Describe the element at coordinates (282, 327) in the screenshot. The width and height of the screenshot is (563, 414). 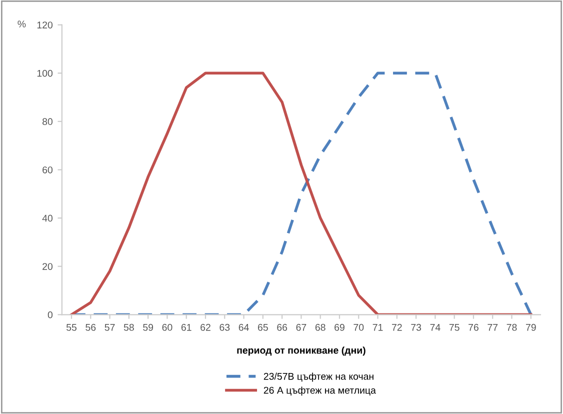
I see `x-tick-label: 66` at that location.